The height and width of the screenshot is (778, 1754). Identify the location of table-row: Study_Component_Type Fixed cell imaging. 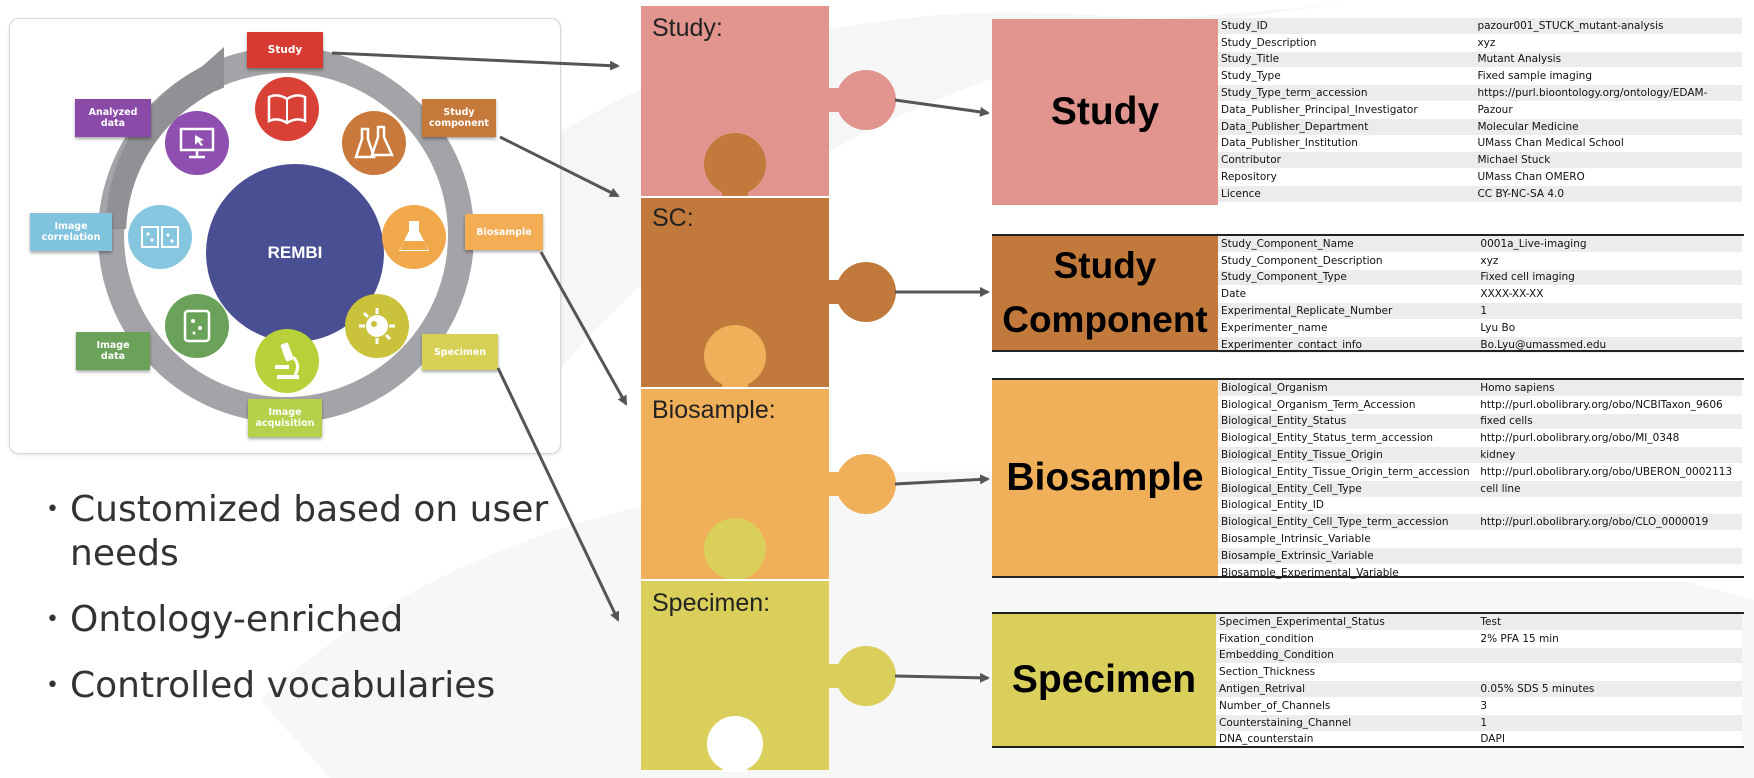
(1480, 277).